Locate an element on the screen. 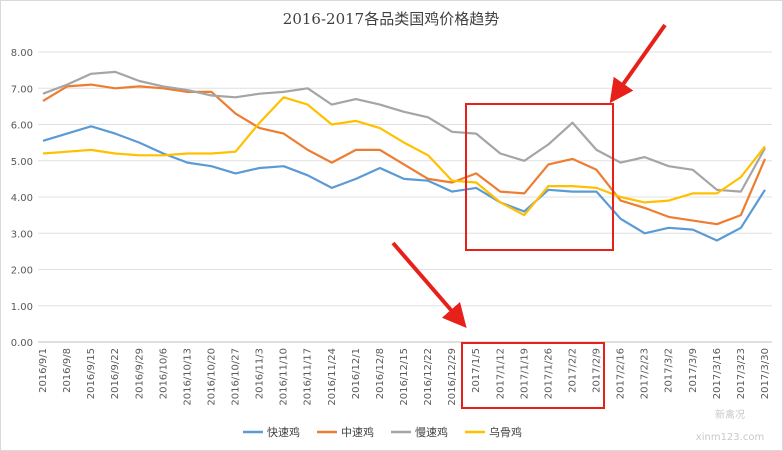 The width and height of the screenshot is (783, 451). watermark: xinm123.com is located at coordinates (730, 437).